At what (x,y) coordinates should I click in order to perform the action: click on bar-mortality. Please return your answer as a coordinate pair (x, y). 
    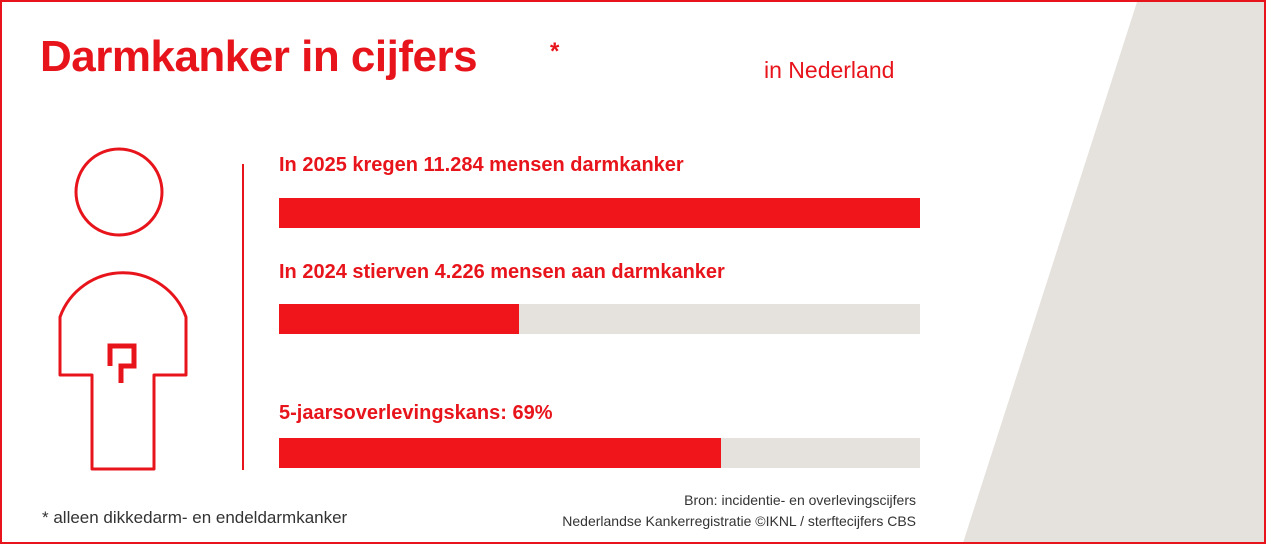
    Looking at the image, I should click on (399, 319).